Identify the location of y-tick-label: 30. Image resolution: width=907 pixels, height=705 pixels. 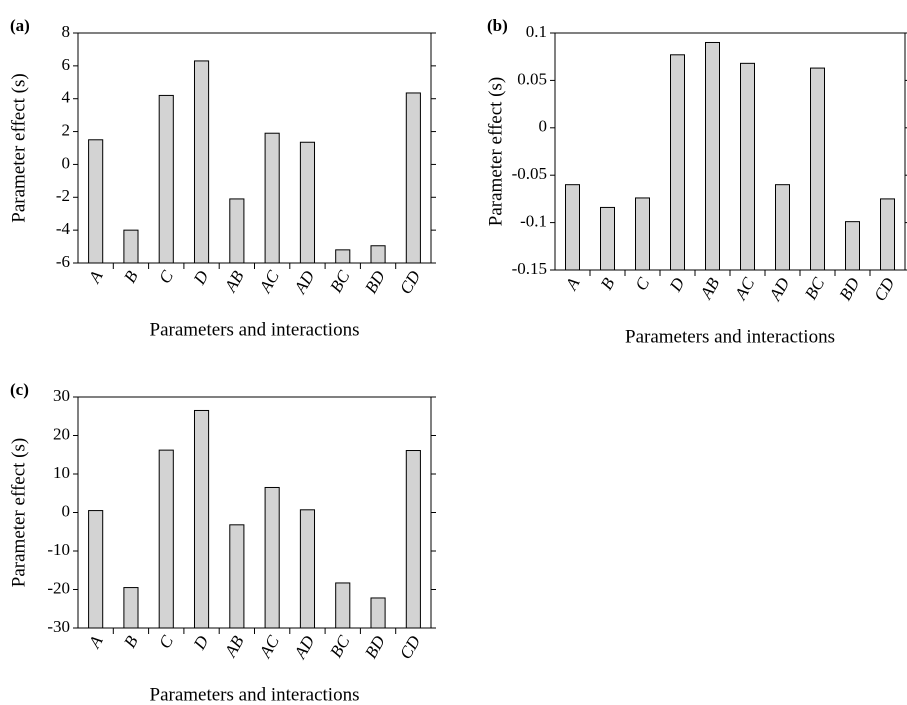
(61, 395).